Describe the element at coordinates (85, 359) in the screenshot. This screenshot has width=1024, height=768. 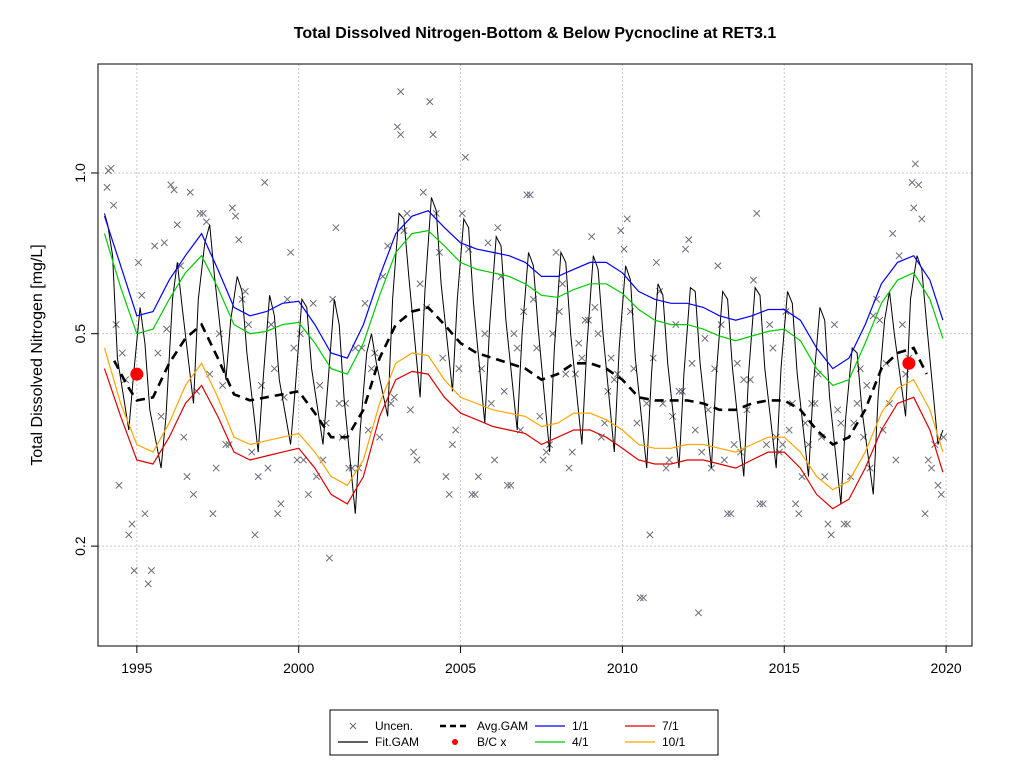
I see `y-axis: 0.2 0.5 1.0` at that location.